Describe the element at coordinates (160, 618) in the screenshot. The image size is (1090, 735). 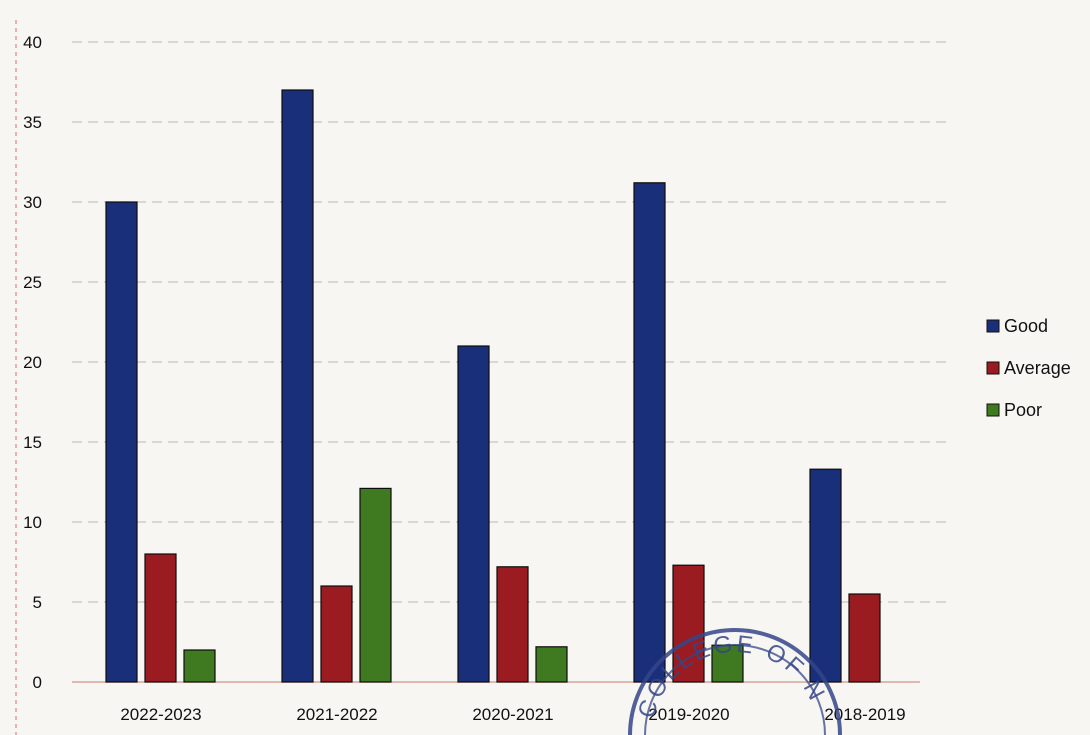
I see `bar-average-2022-2023` at that location.